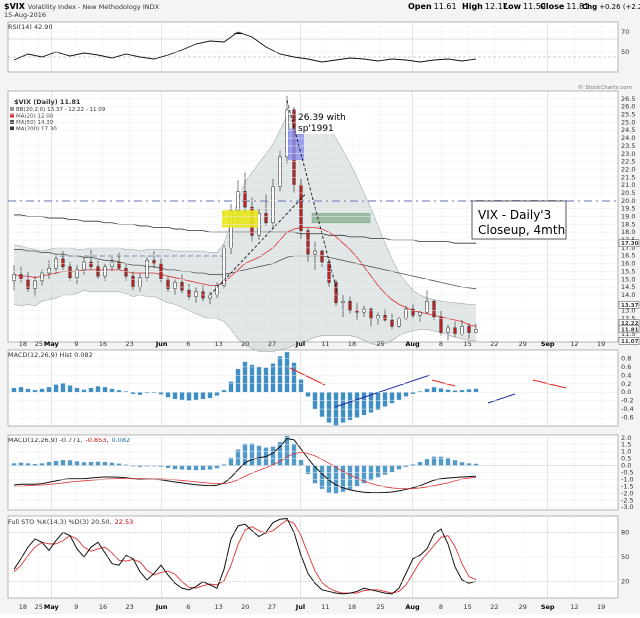  I want to click on x-tick-label: 13, so click(218, 607).